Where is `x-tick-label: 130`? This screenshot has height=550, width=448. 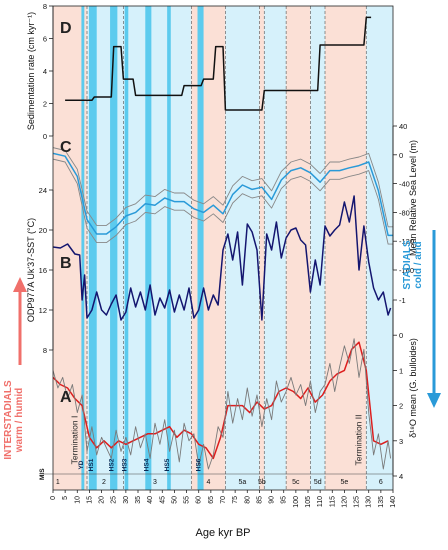
x-tick-label: 130 is located at coordinates (369, 502).